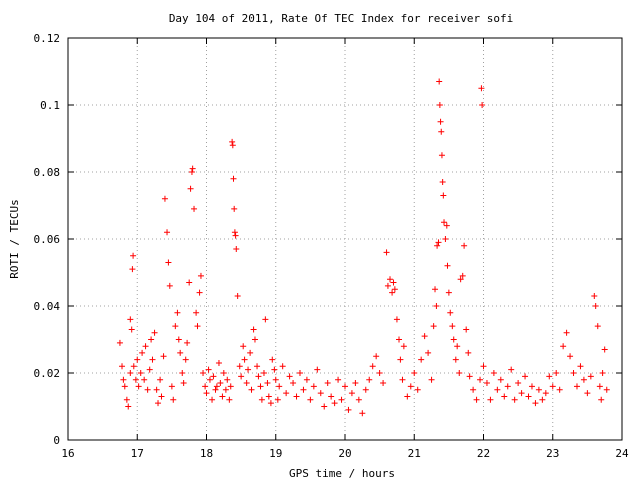  Describe the element at coordinates (414, 453) in the screenshot. I see `x-tick-label: 21` at that location.